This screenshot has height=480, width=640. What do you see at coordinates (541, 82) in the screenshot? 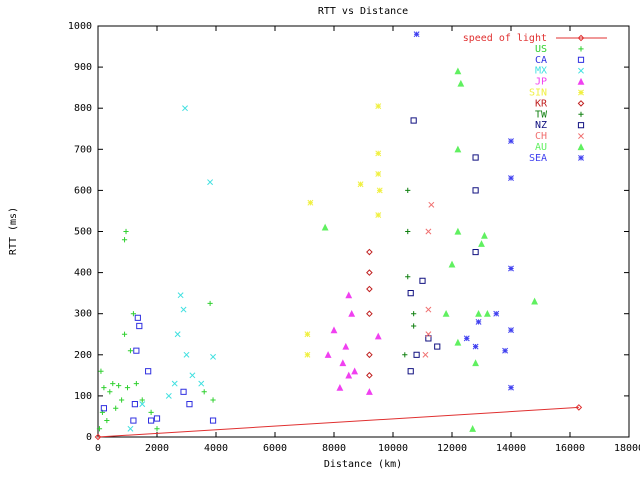
I see `legend-label-jp: JP` at bounding box center [541, 82].